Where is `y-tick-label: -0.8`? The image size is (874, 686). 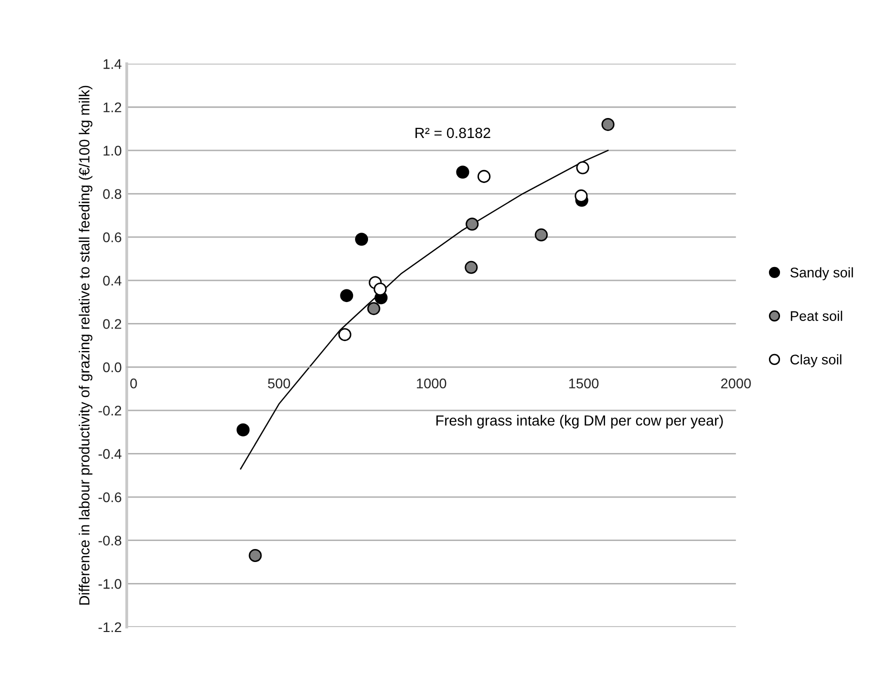
y-tick-label: -0.8 is located at coordinates (110, 541).